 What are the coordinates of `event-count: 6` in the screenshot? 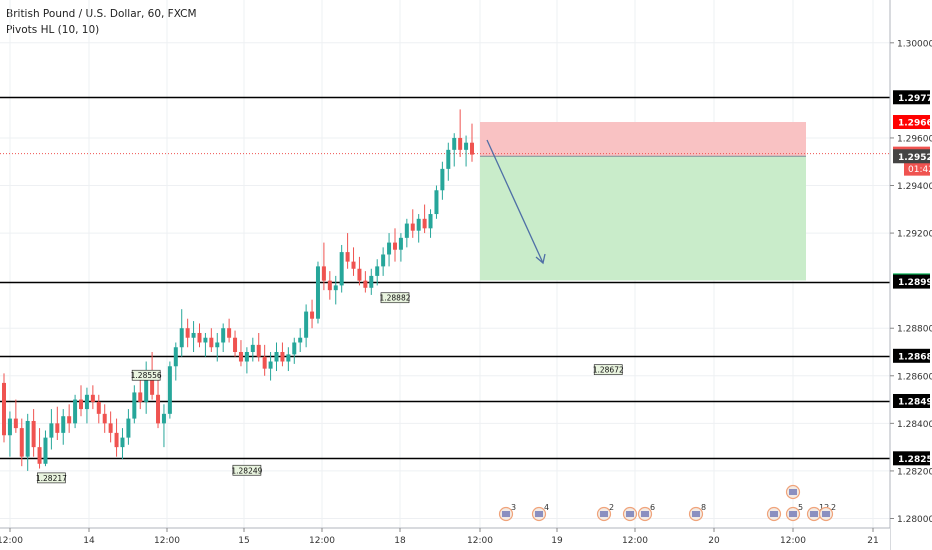 It's located at (652, 507).